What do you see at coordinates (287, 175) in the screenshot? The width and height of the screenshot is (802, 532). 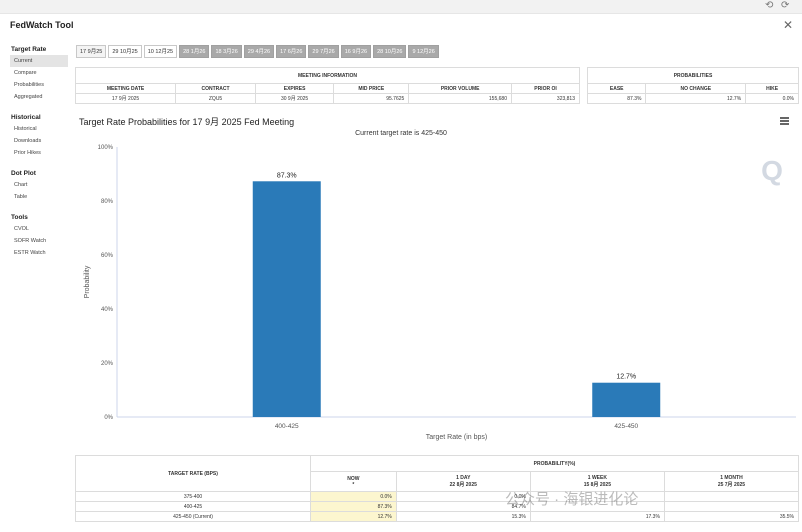 I see `bar-data-label: 87.3%` at bounding box center [287, 175].